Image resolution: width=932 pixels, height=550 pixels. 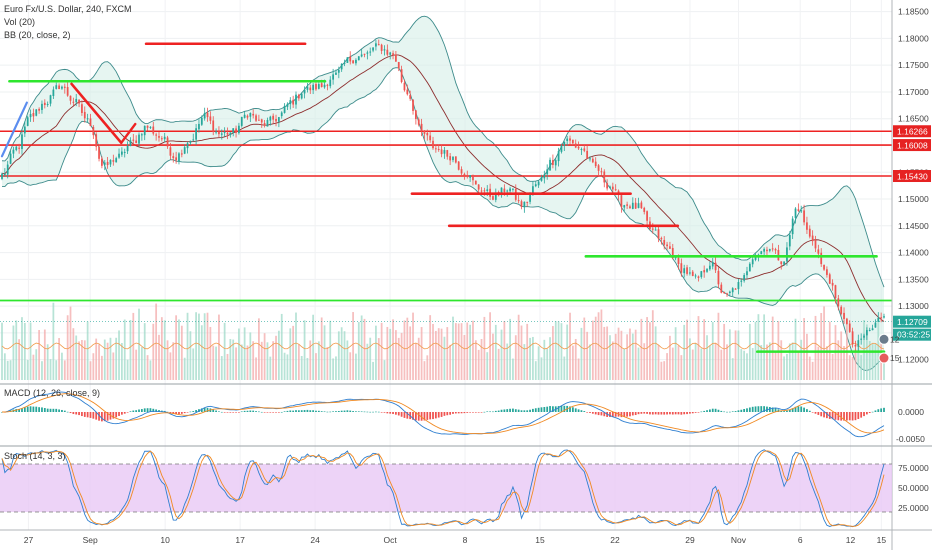 I want to click on time-tick-label: 29, so click(x=690, y=540).